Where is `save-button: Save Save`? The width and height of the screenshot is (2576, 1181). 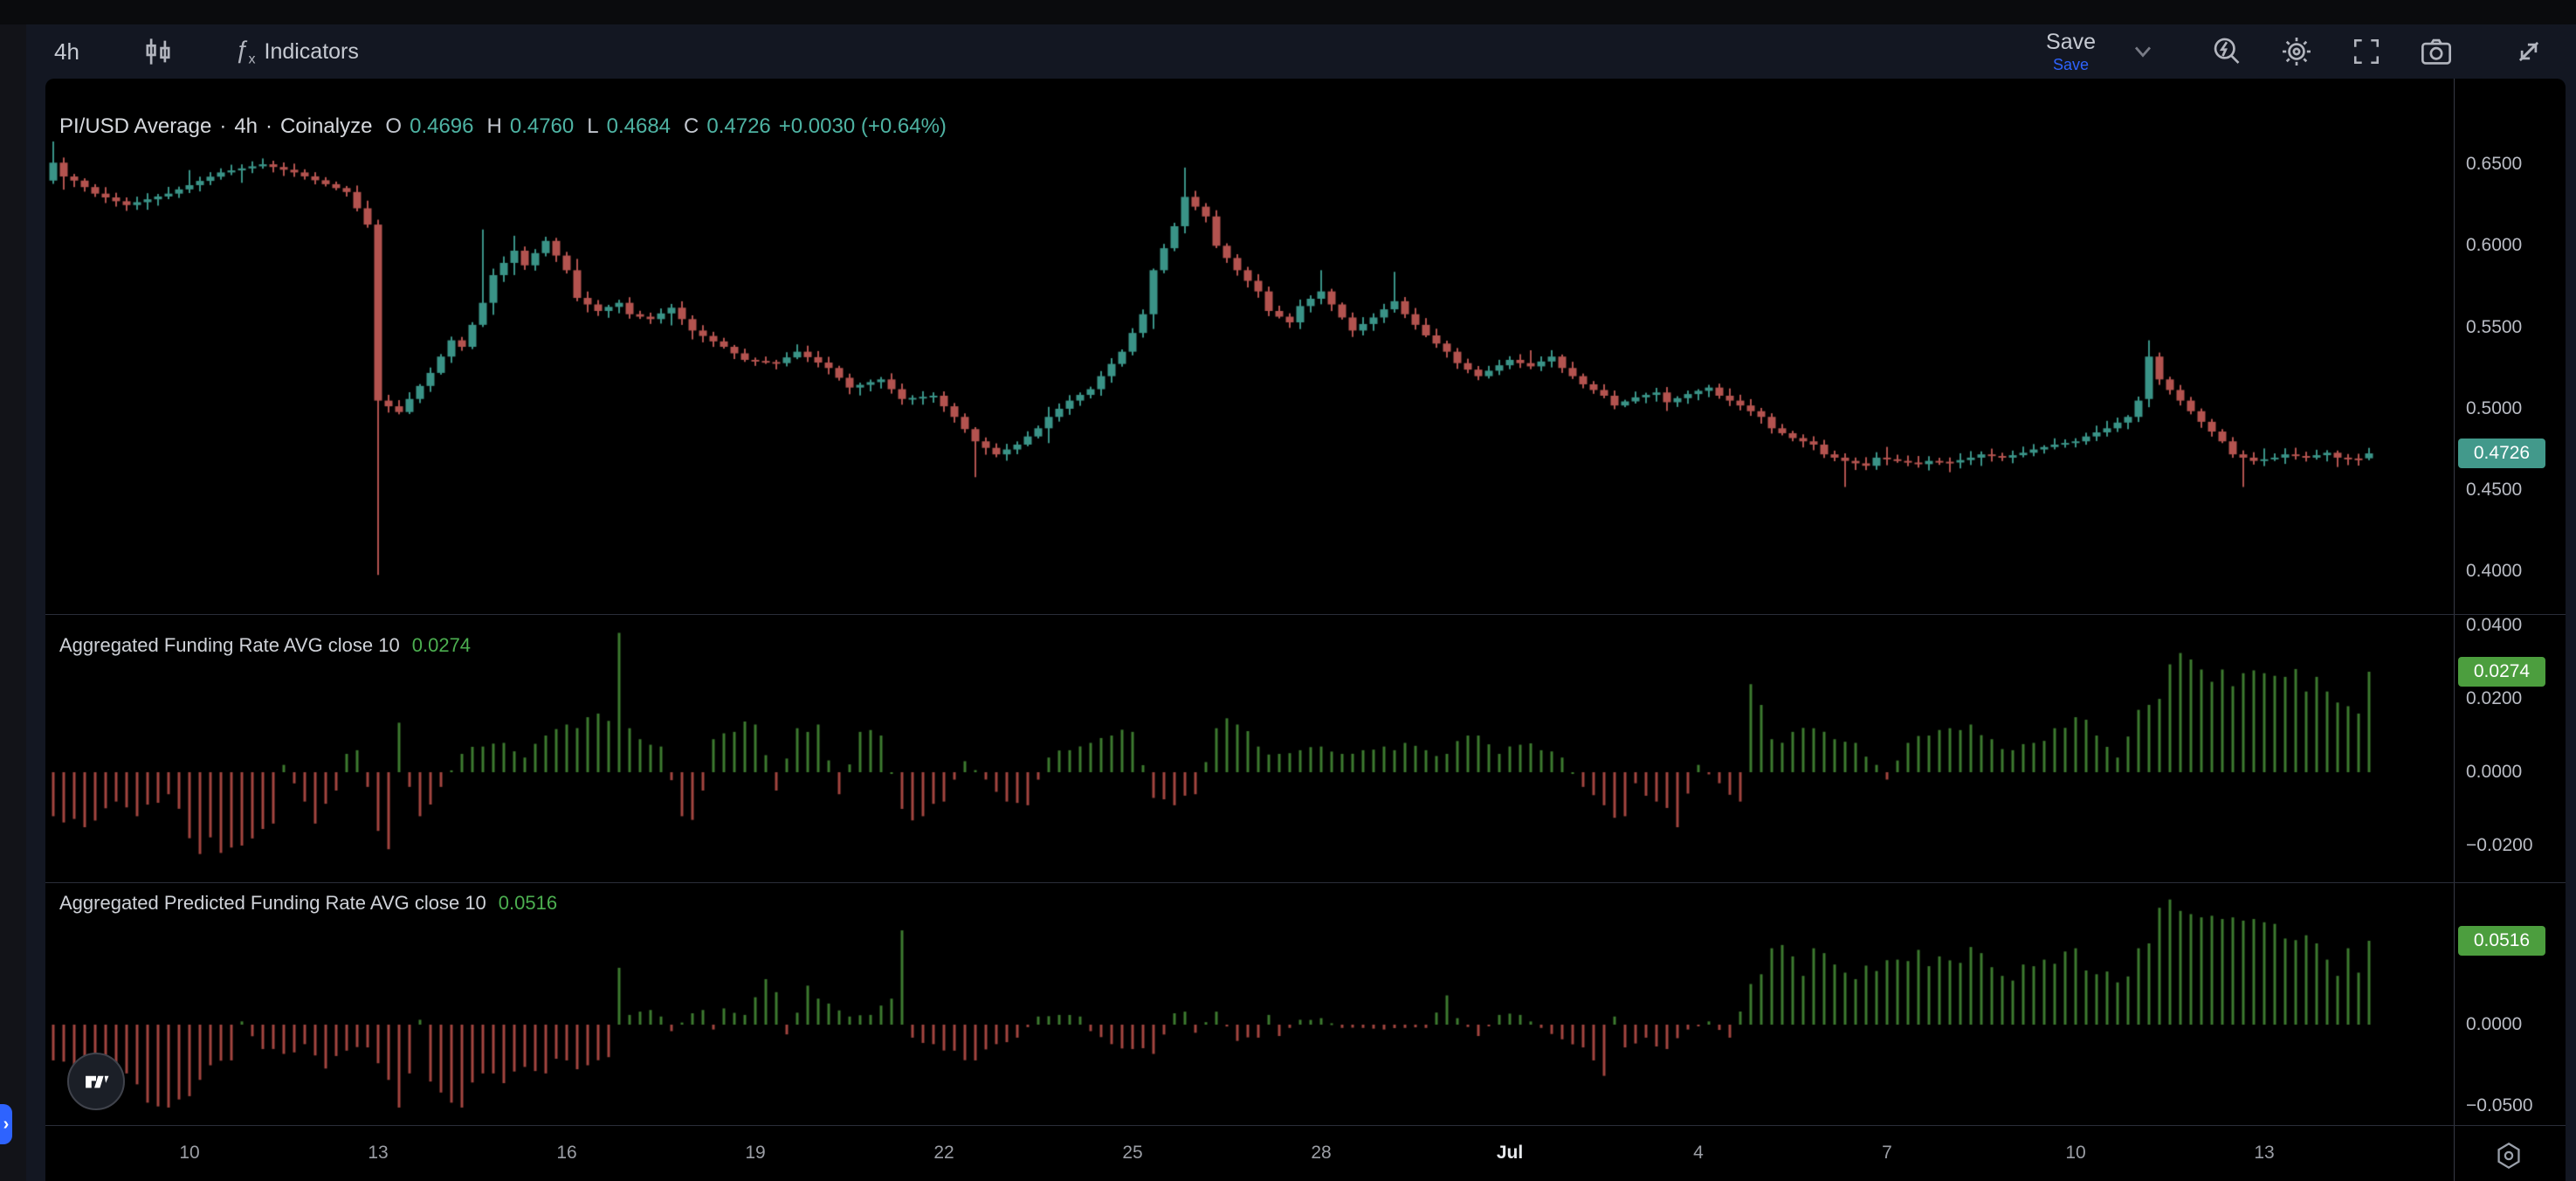
save-button: Save Save is located at coordinates (2071, 52).